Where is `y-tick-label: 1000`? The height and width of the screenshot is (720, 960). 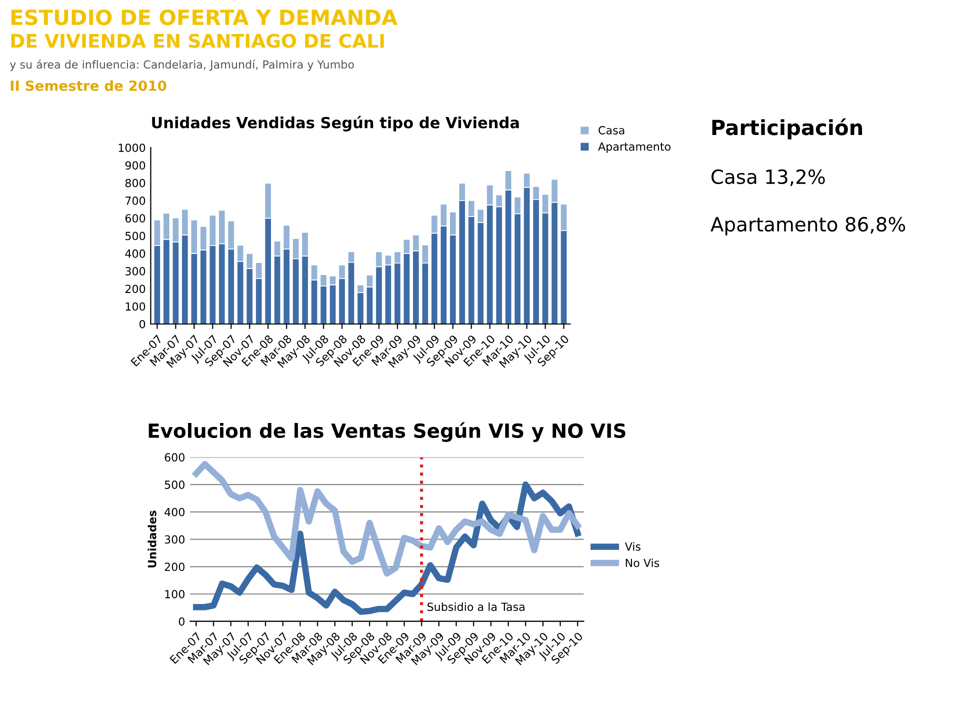 y-tick-label: 1000 is located at coordinates (132, 148).